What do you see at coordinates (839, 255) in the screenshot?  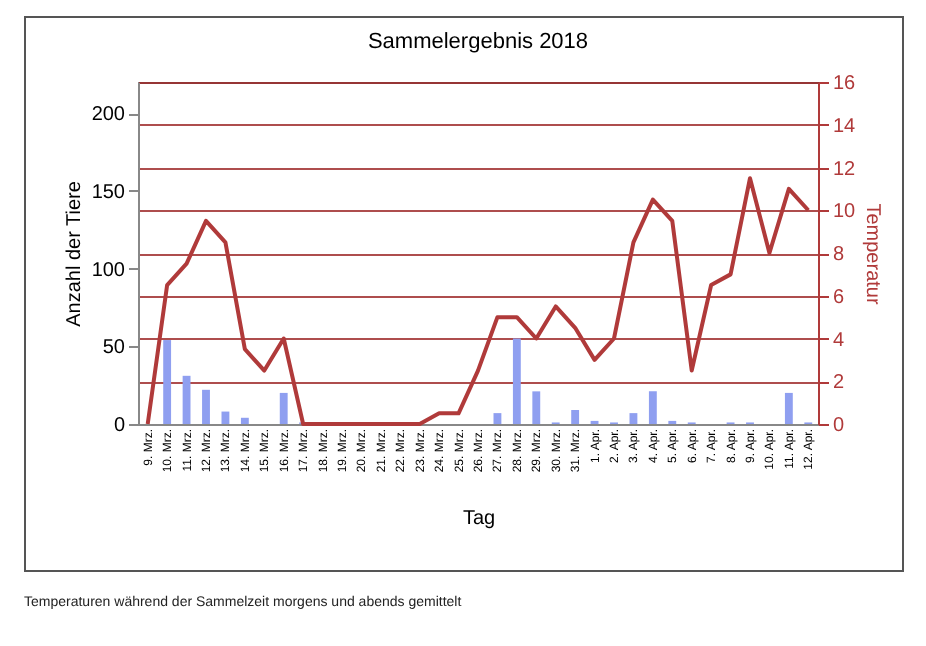 I see `y2-tick-label: 8` at bounding box center [839, 255].